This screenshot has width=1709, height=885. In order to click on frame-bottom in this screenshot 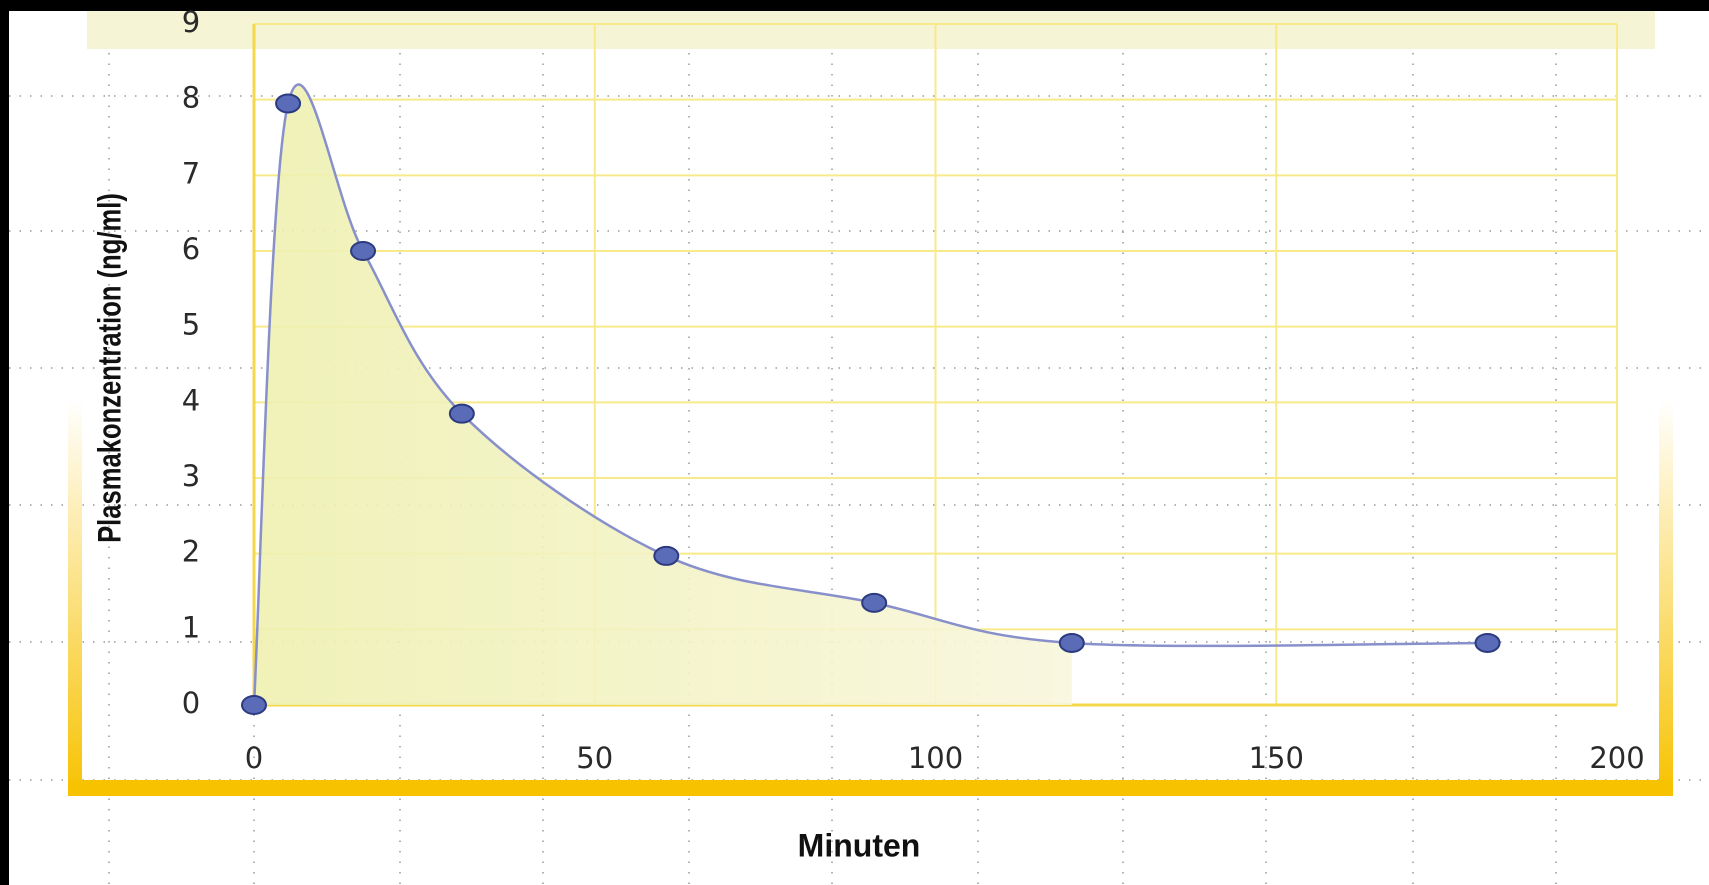, I will do `click(870, 788)`.